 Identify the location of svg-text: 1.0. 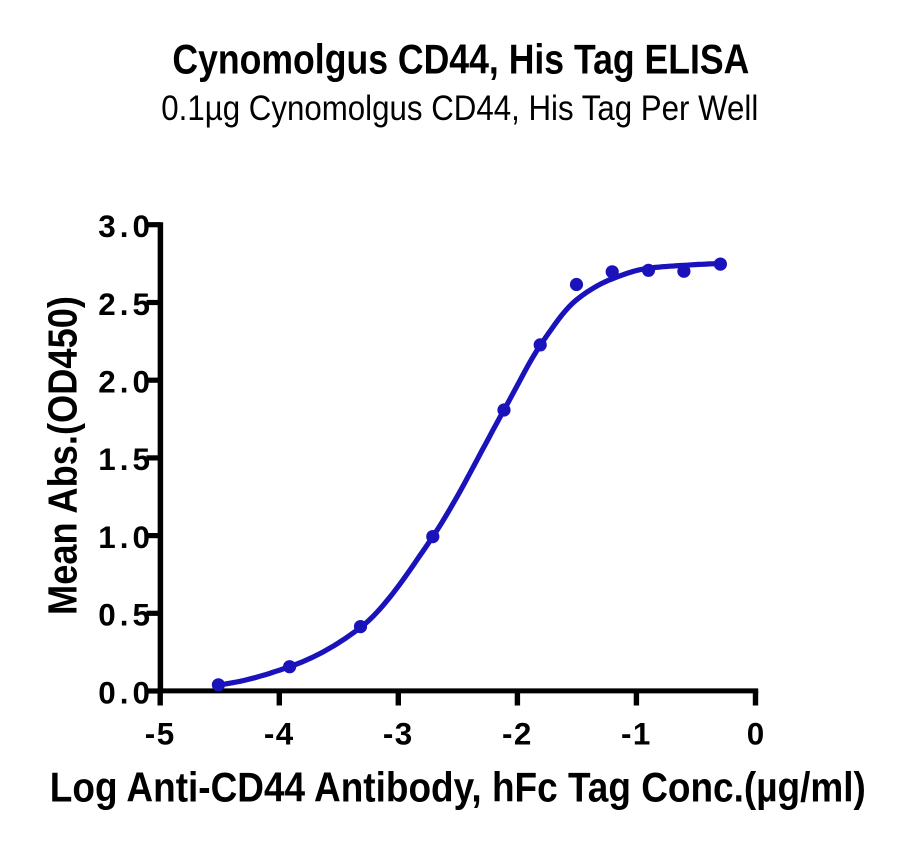
(126, 537).